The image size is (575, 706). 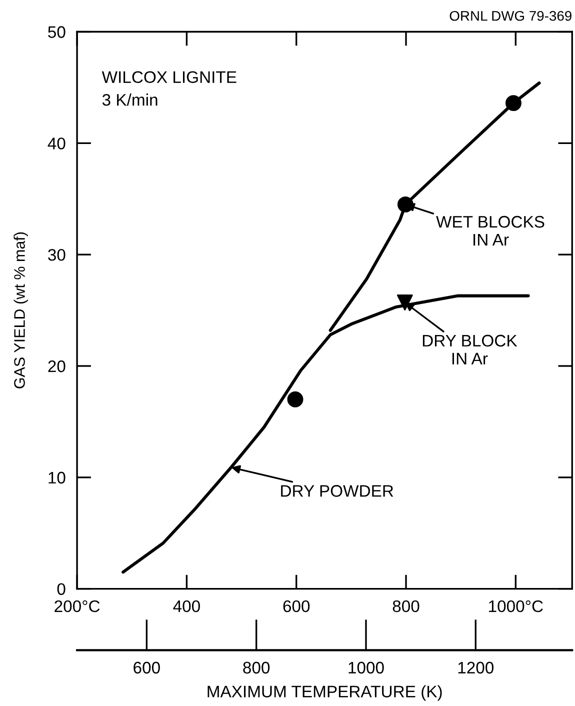 What do you see at coordinates (147, 668) in the screenshot?
I see `x2-tick-label: 600` at bounding box center [147, 668].